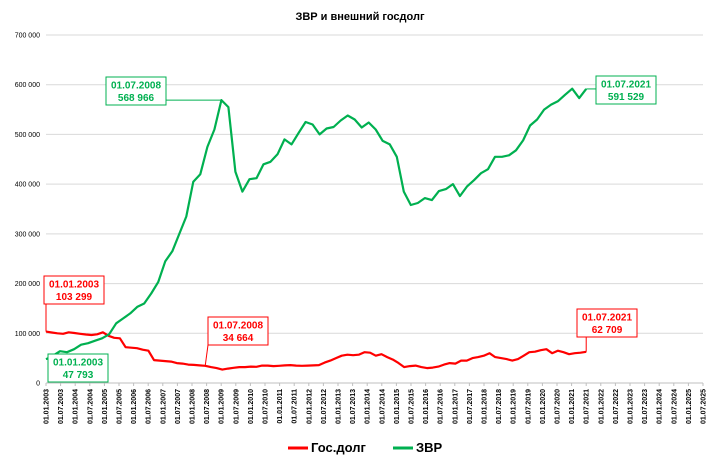  I want to click on y-tick-label: 400 000, so click(27, 185).